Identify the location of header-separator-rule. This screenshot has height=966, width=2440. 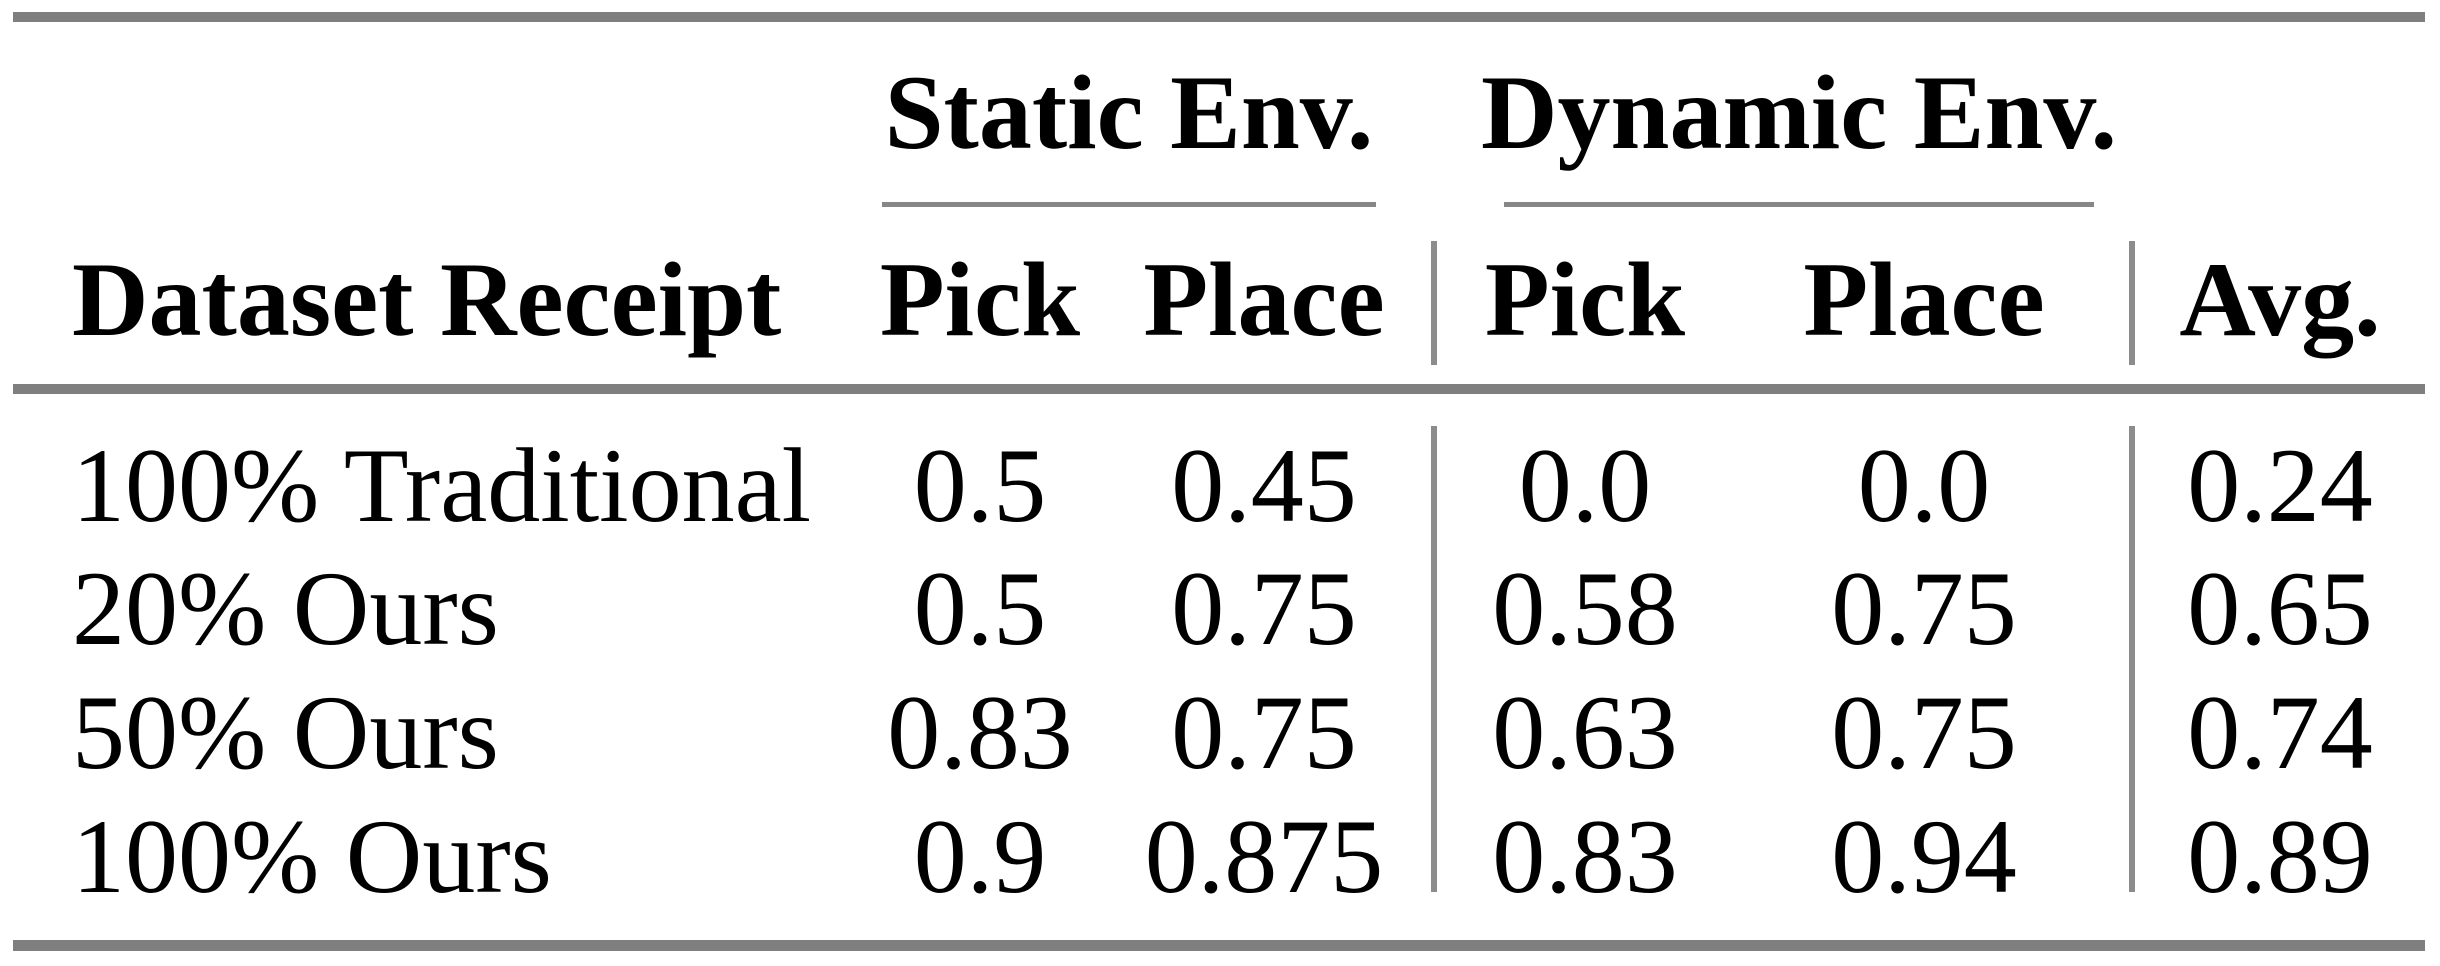
(1219, 389).